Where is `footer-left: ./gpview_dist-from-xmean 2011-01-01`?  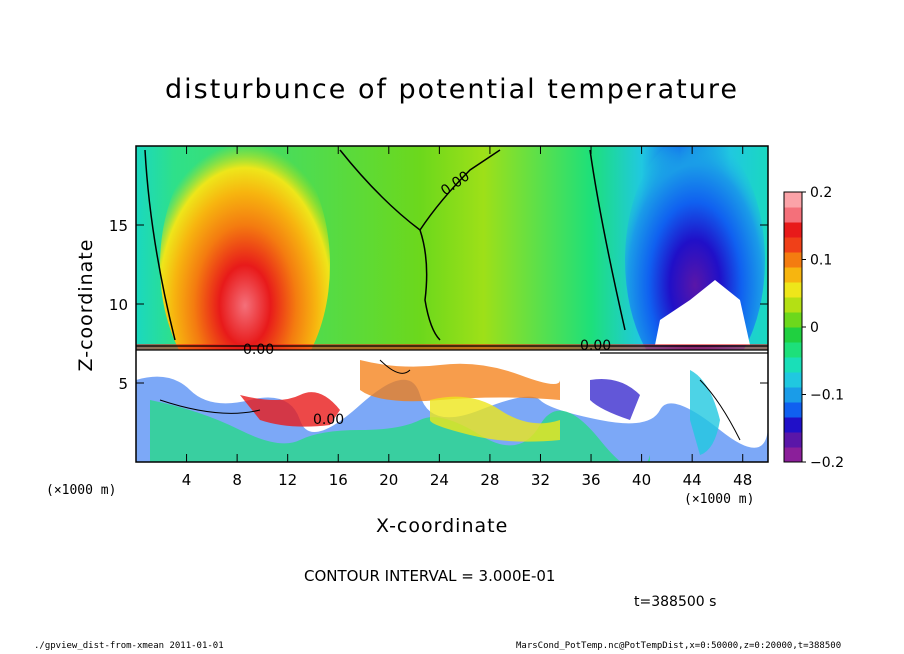 footer-left: ./gpview_dist-from-xmean 2011-01-01 is located at coordinates (129, 646).